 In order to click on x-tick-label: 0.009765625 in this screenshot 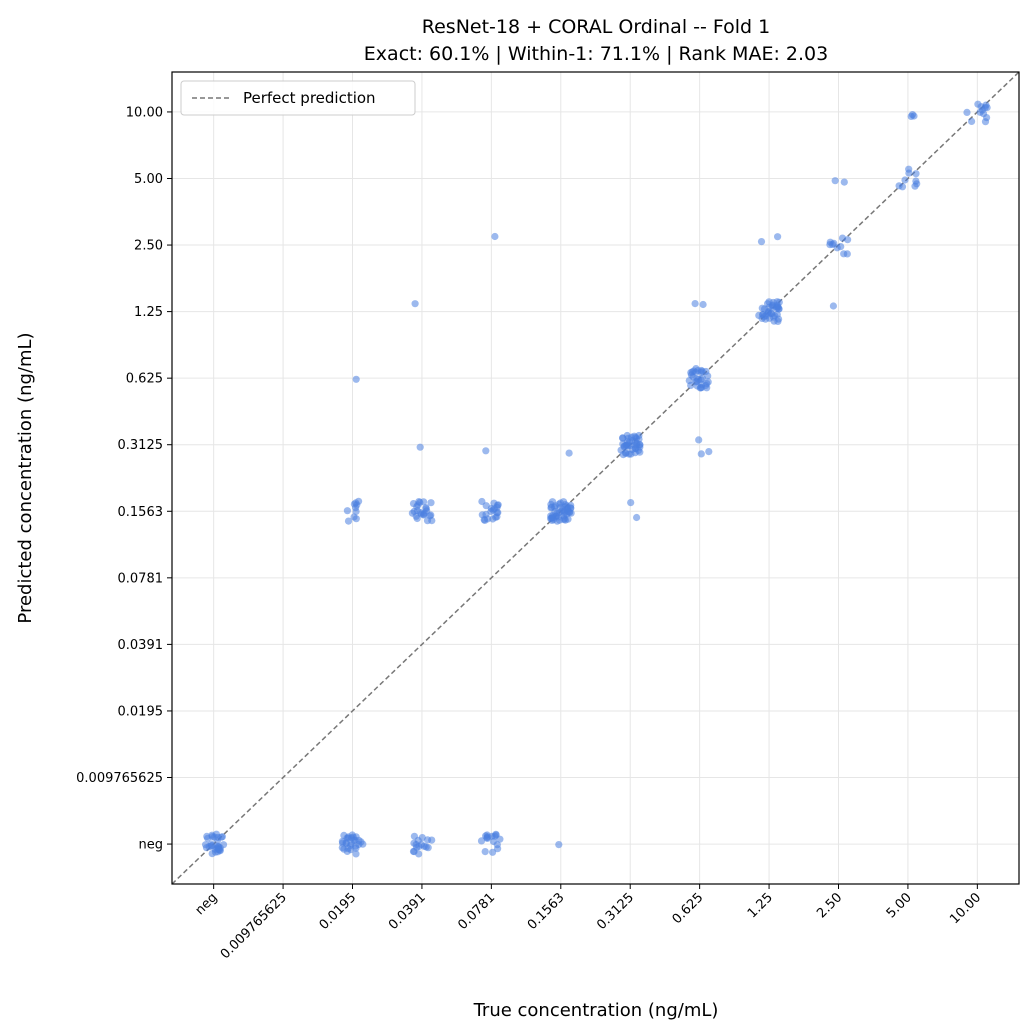, I will do `click(254, 926)`.